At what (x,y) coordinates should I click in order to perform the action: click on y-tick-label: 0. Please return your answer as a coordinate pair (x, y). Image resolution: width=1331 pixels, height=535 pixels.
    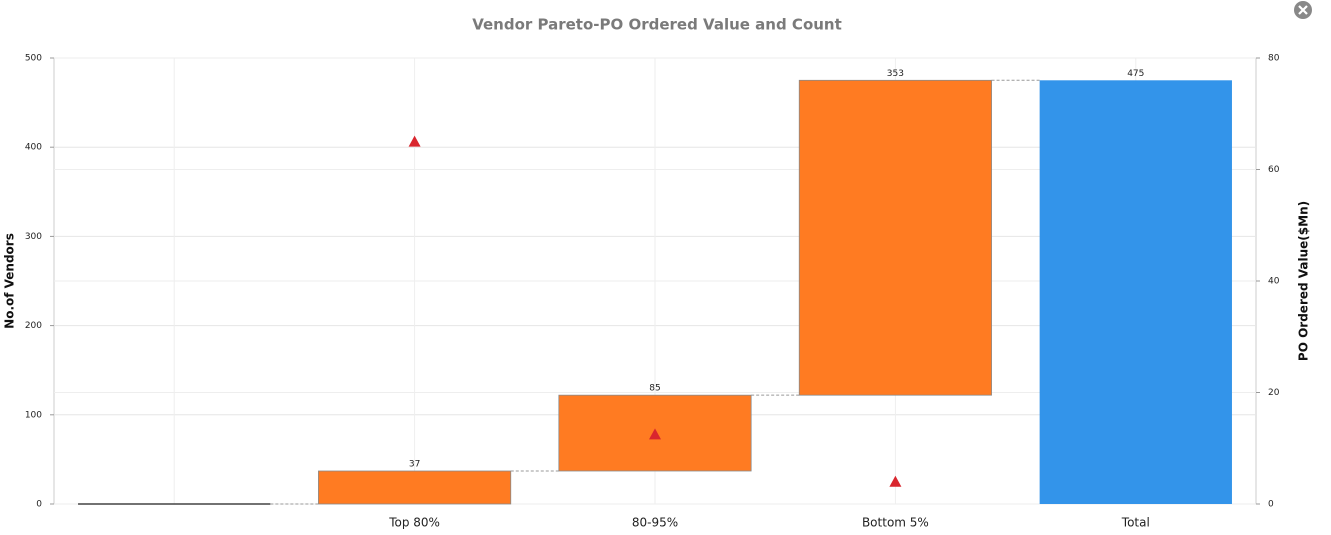
    Looking at the image, I should click on (39, 505).